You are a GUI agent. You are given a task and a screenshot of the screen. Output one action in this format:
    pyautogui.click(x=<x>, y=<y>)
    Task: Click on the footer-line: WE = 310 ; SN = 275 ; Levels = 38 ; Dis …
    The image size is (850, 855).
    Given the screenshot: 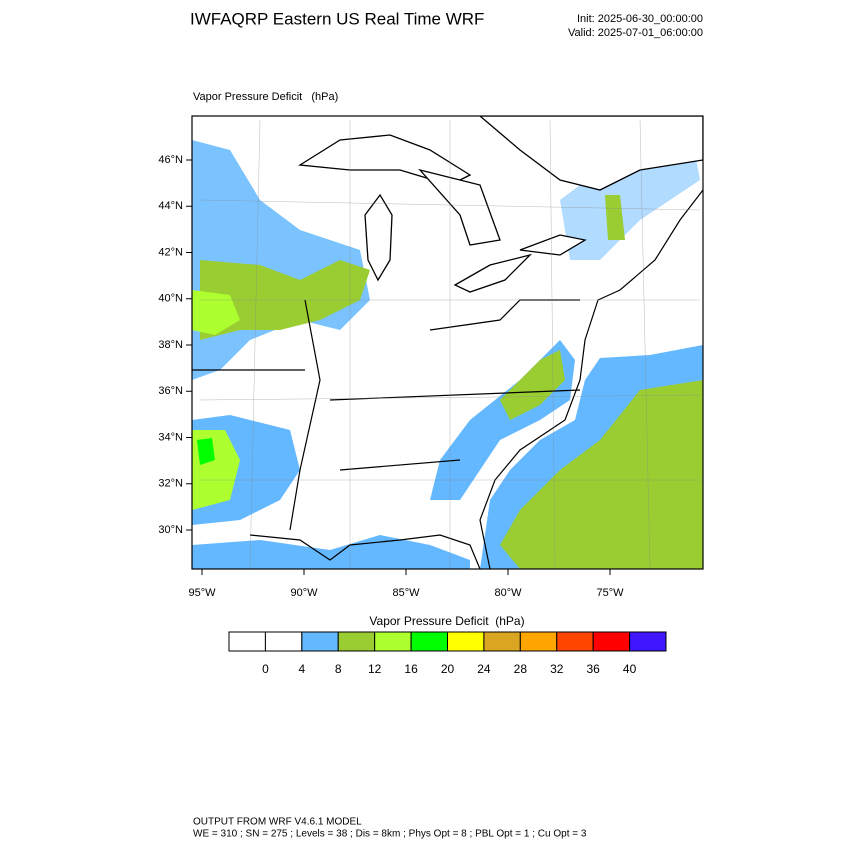 What is the action you would take?
    pyautogui.click(x=390, y=834)
    